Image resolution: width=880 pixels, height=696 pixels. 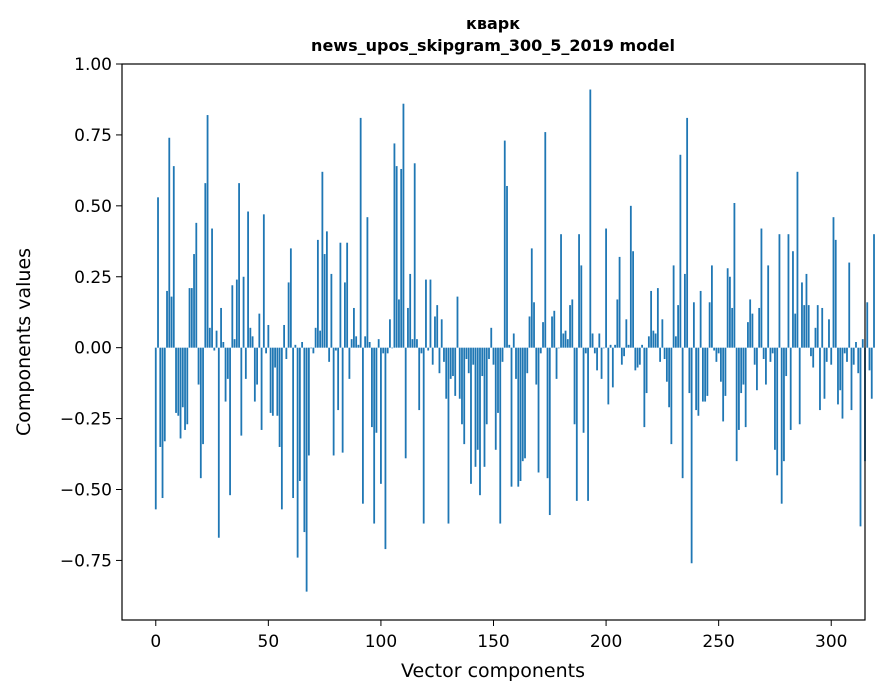 What do you see at coordinates (86, 491) in the screenshot?
I see `y-tick-label: −0.50` at bounding box center [86, 491].